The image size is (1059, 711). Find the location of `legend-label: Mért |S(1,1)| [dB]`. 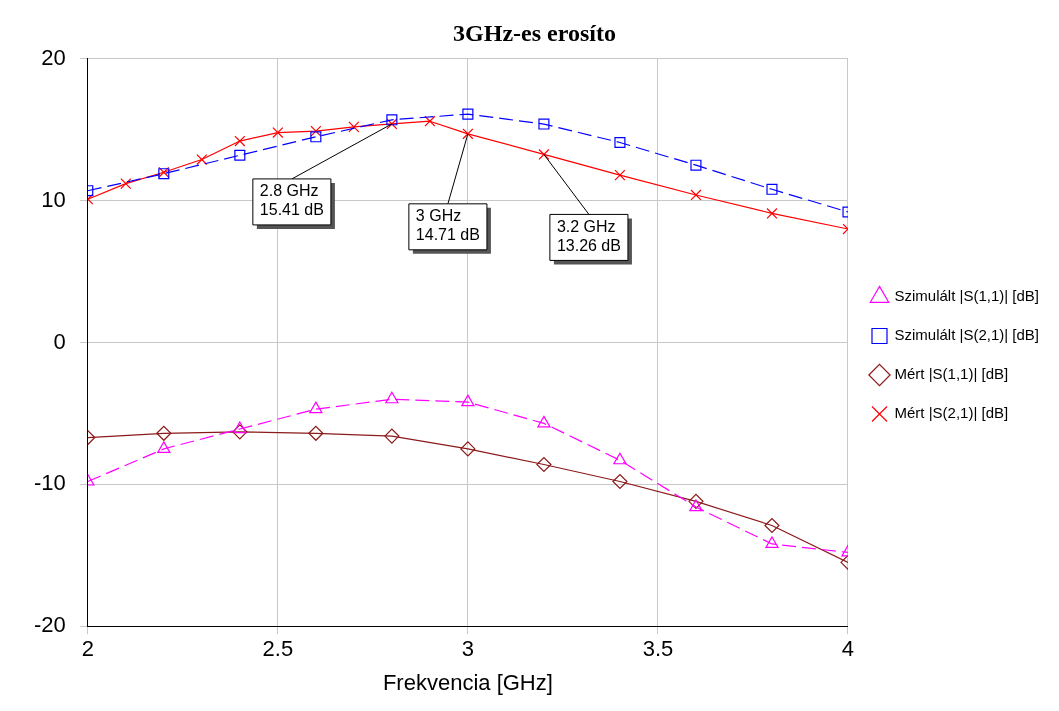

legend-label: Mért |S(1,1)| [dB] is located at coordinates (951, 374).